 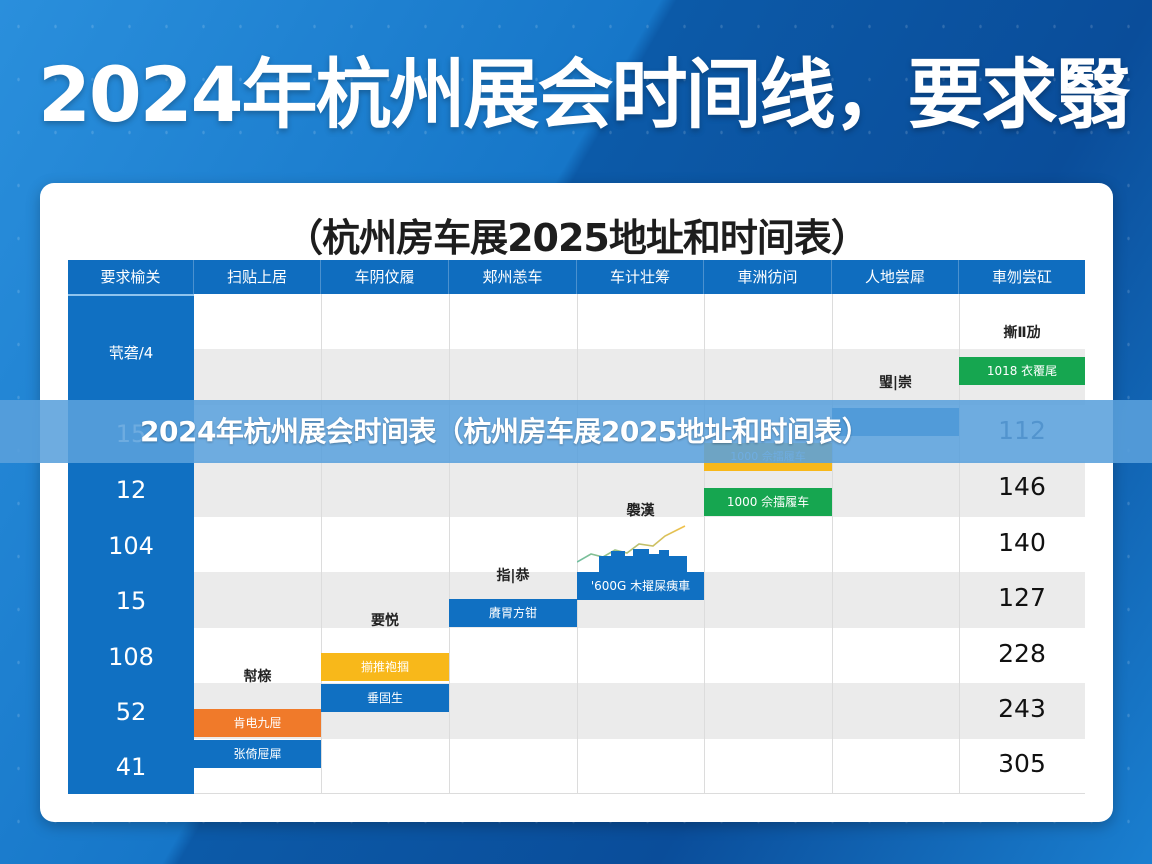 What do you see at coordinates (257, 723) in the screenshot?
I see `schedule-bar: 肯电九屉` at bounding box center [257, 723].